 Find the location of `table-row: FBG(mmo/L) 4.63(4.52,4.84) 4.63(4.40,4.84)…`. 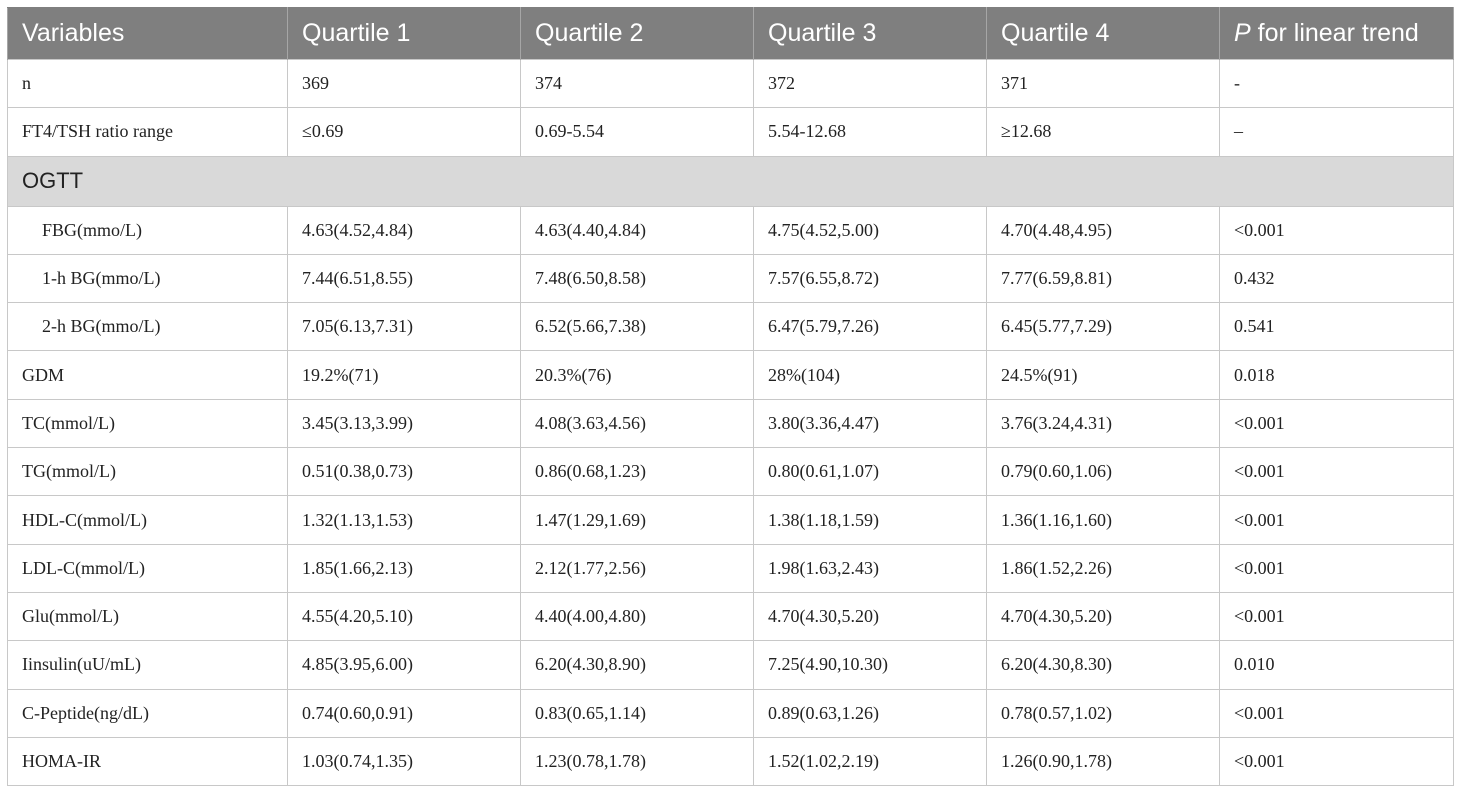

table-row: FBG(mmo/L) 4.63(4.52,4.84) 4.63(4.40,4.84)… is located at coordinates (730, 230).